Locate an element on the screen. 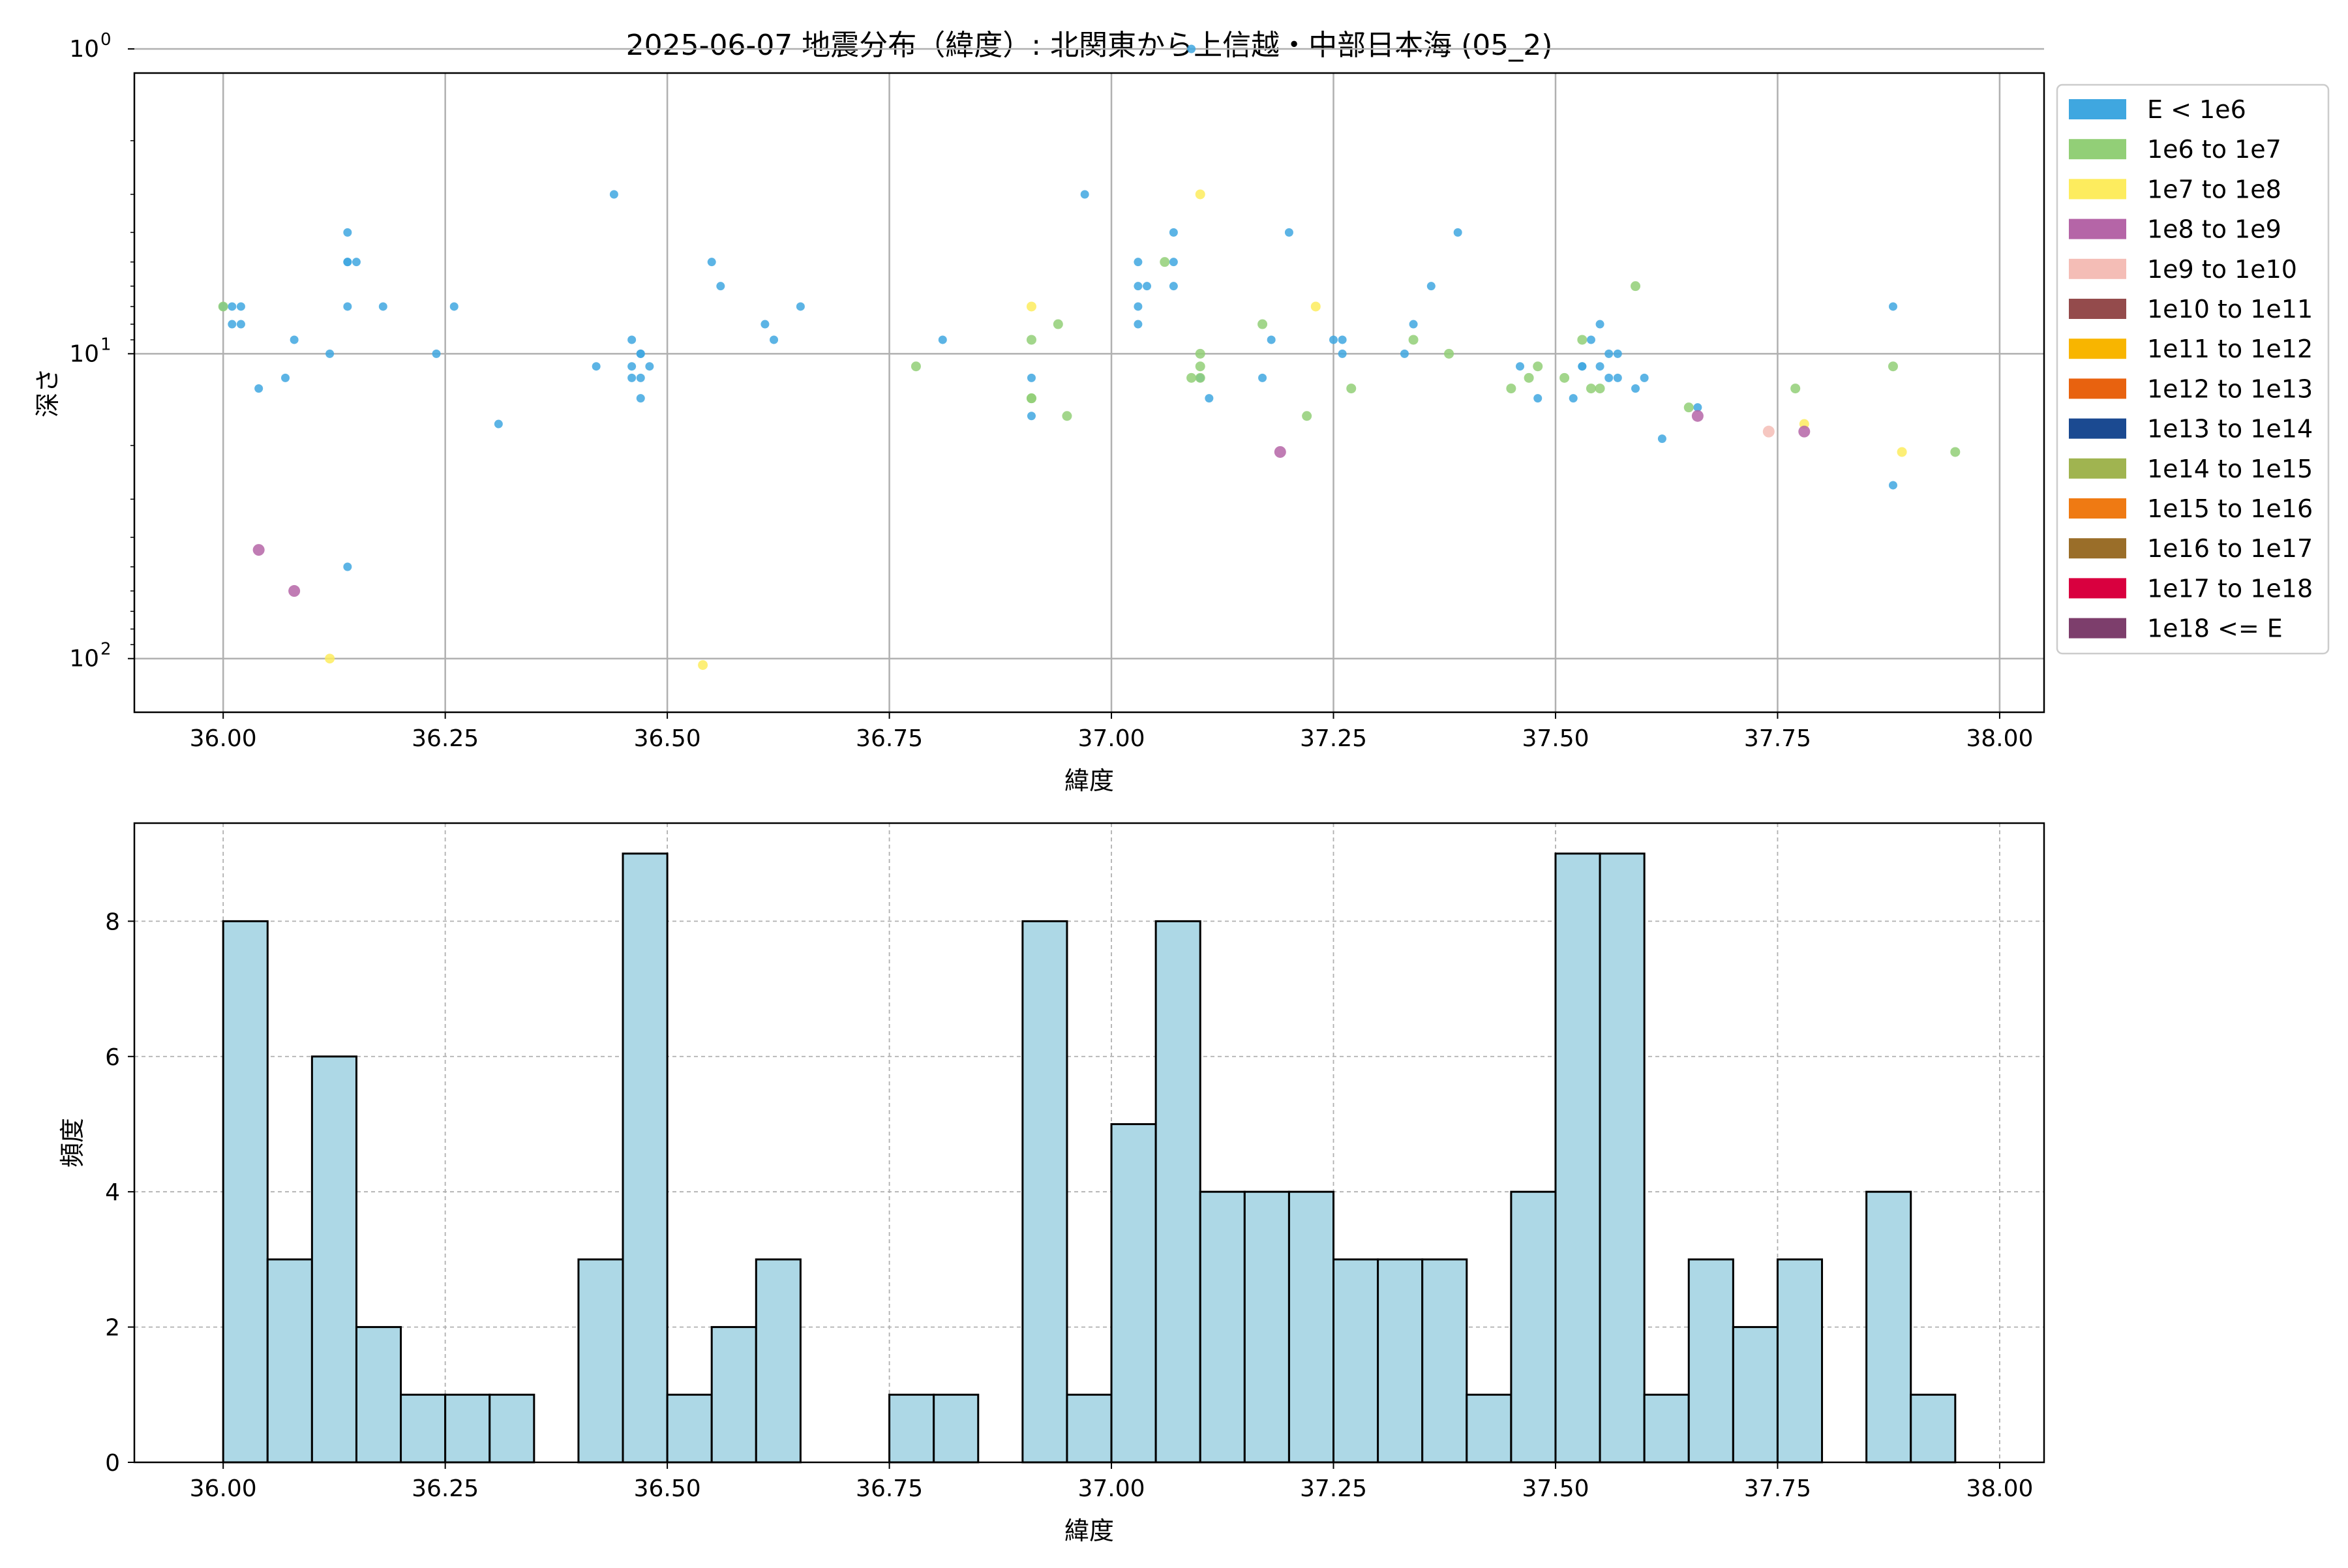  scatter-x-axis-label: 緯度 is located at coordinates (1089, 780).